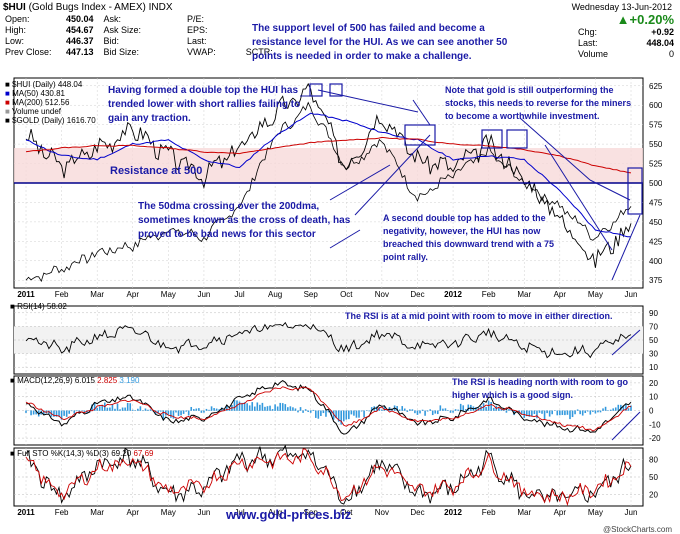  What do you see at coordinates (80, 30) in the screenshot?
I see `quote-cell: 454.67` at bounding box center [80, 30].